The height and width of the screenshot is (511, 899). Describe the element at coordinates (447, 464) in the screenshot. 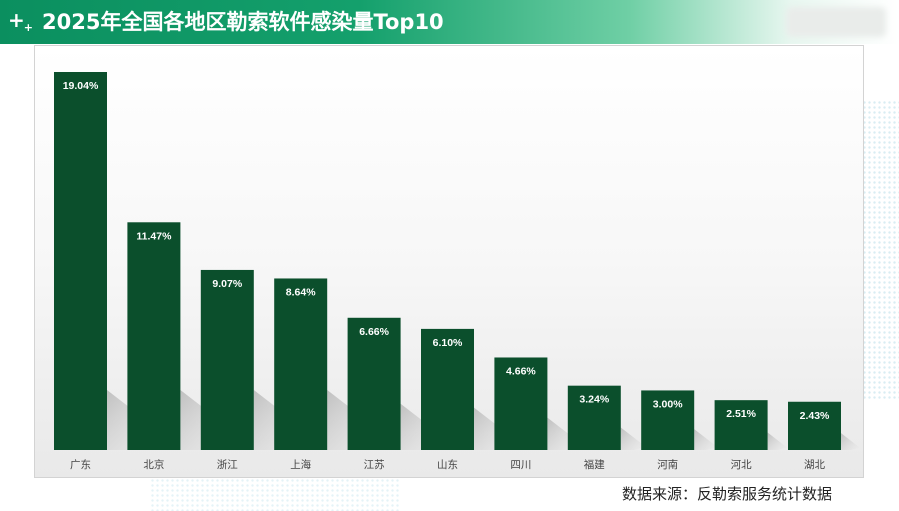

I see `category-tick-label: 山东` at that location.